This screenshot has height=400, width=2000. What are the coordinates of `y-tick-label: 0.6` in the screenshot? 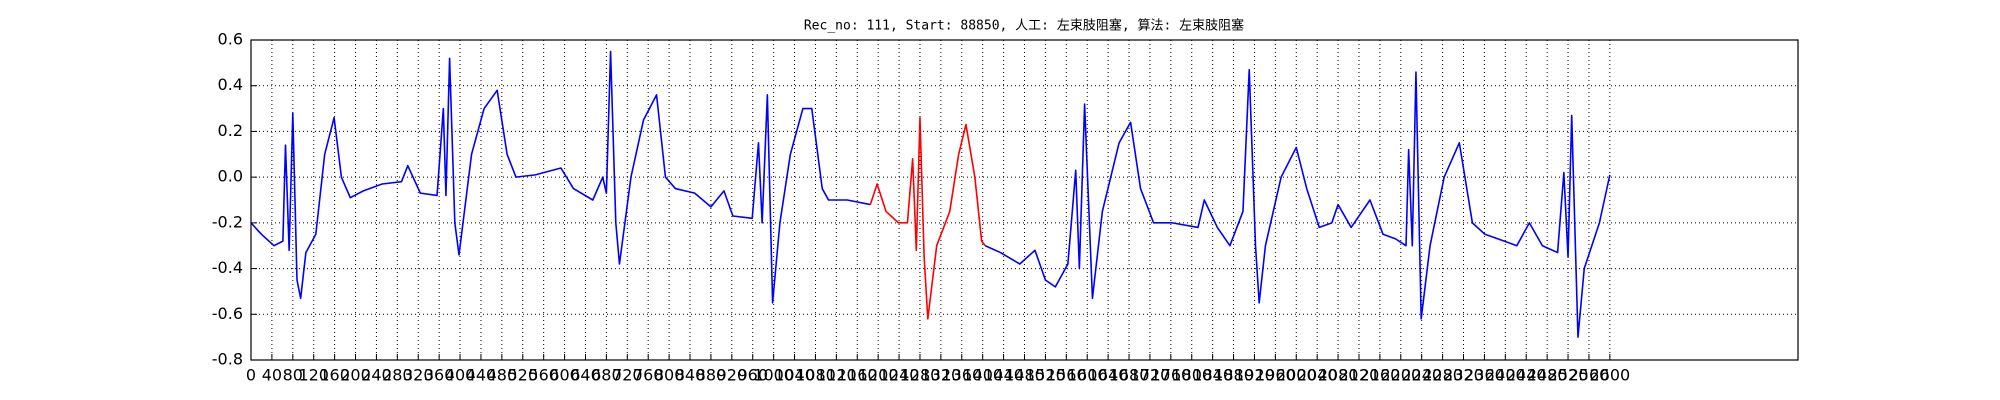 It's located at (230, 39).